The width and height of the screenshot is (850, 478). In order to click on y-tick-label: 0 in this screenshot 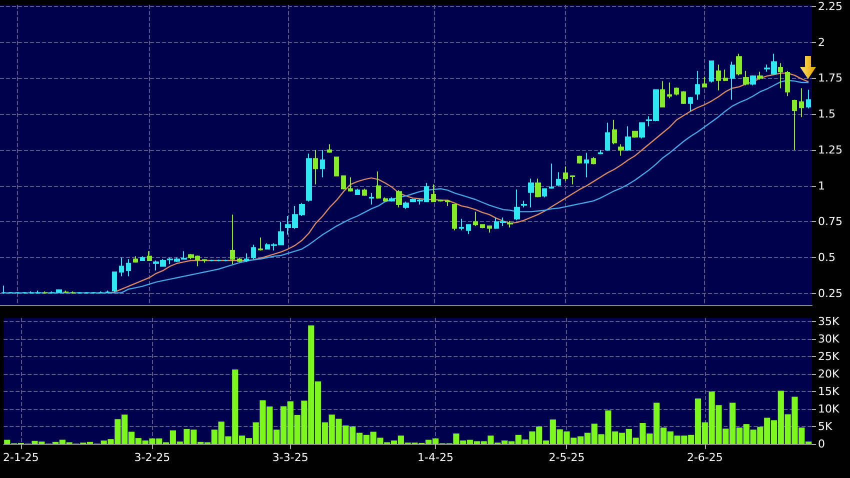, I will do `click(821, 444)`.